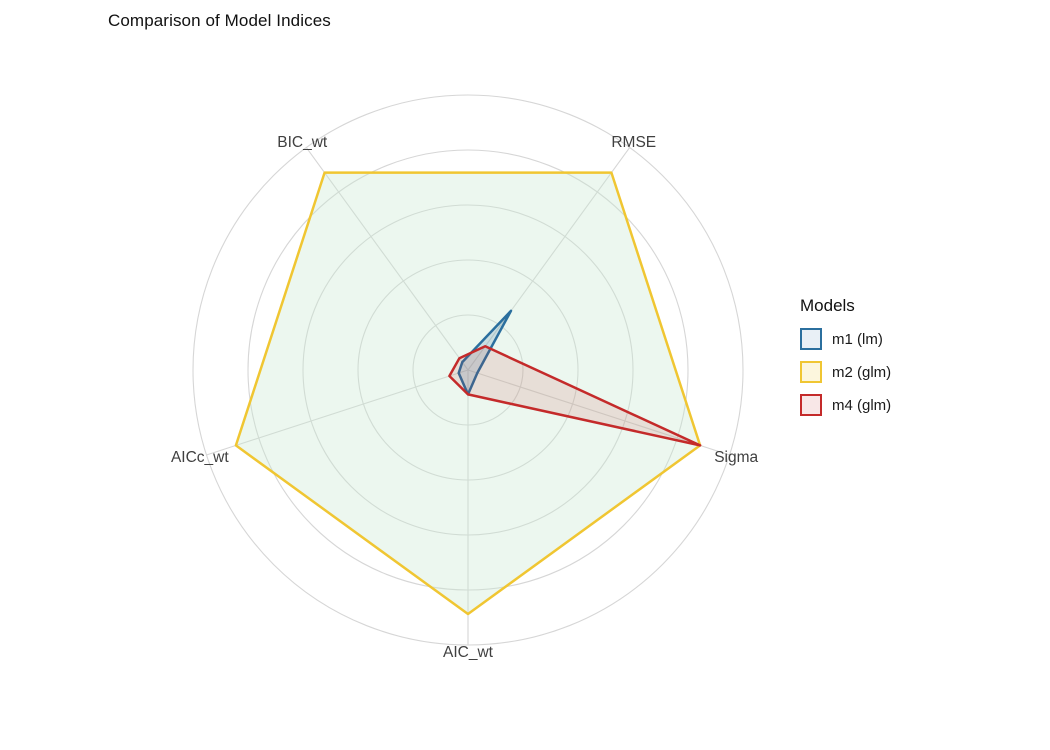 This screenshot has width=1050, height=750. What do you see at coordinates (857, 339) in the screenshot?
I see `legend-item-label: m1 (lm)` at bounding box center [857, 339].